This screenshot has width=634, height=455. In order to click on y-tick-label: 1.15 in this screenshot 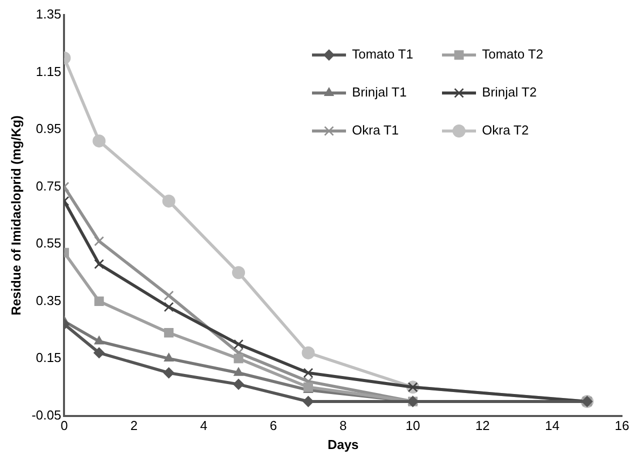, I will do `click(49, 71)`.